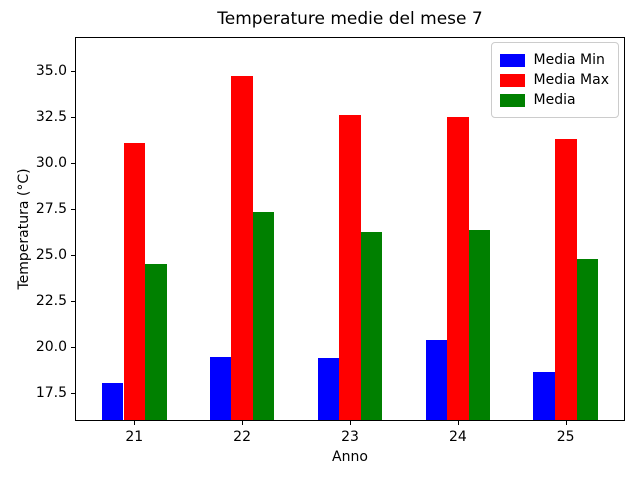 This screenshot has width=640, height=480. What do you see at coordinates (51, 393) in the screenshot?
I see `y-tick-label: 17.5` at bounding box center [51, 393].